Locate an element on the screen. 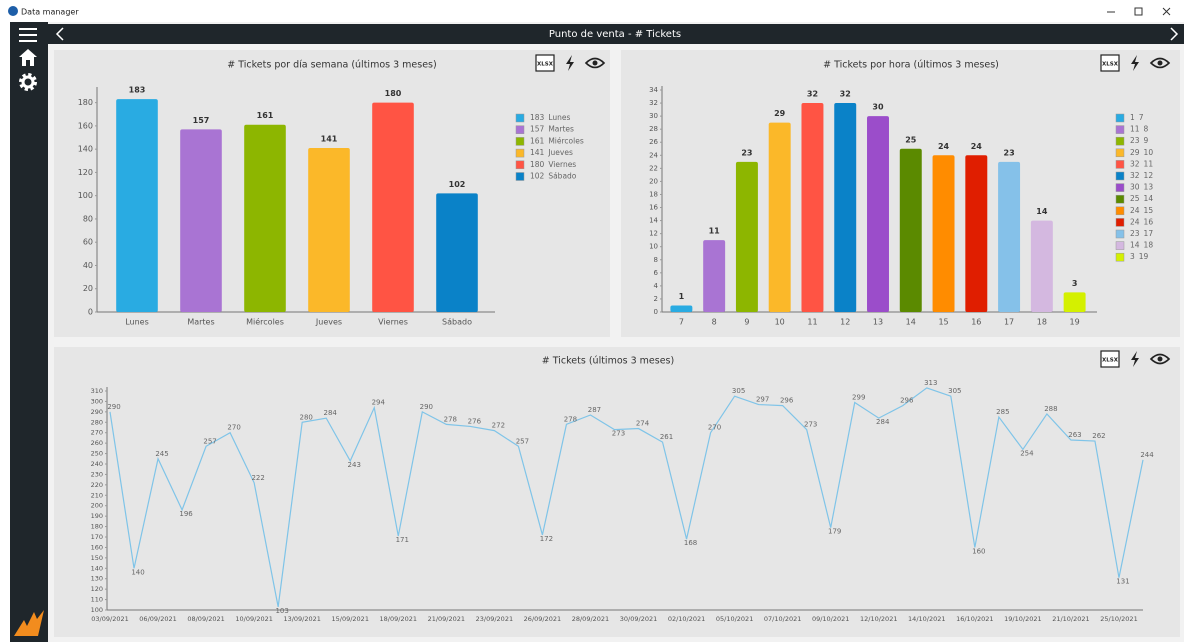 This screenshot has width=1188, height=644. data-label: 102 is located at coordinates (457, 184).